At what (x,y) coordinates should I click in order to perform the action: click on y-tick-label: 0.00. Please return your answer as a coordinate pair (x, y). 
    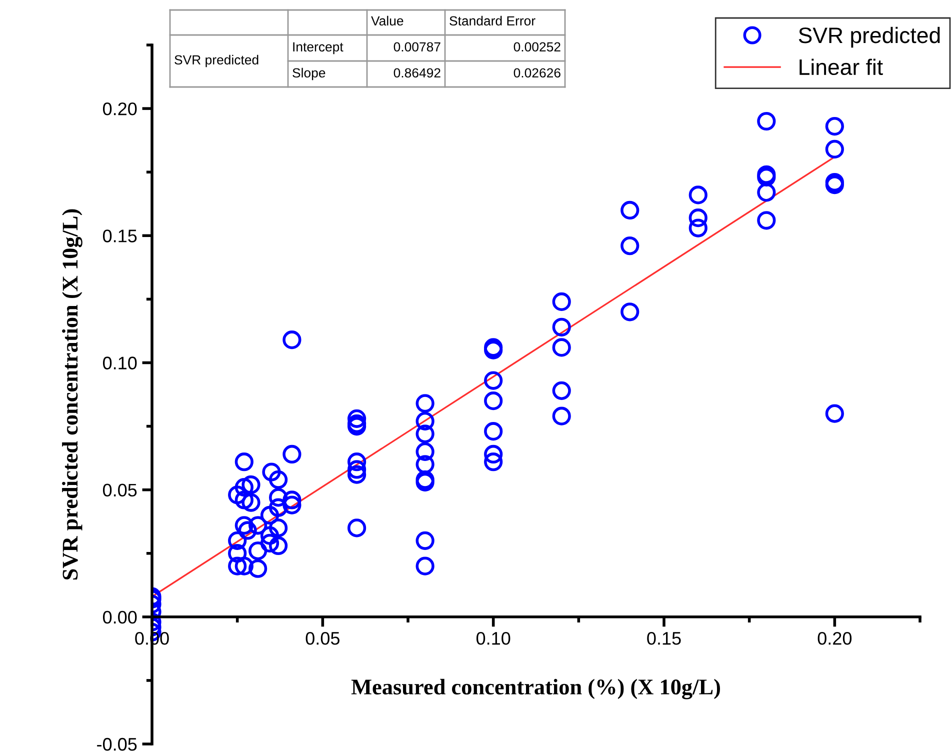
    Looking at the image, I should click on (119, 617).